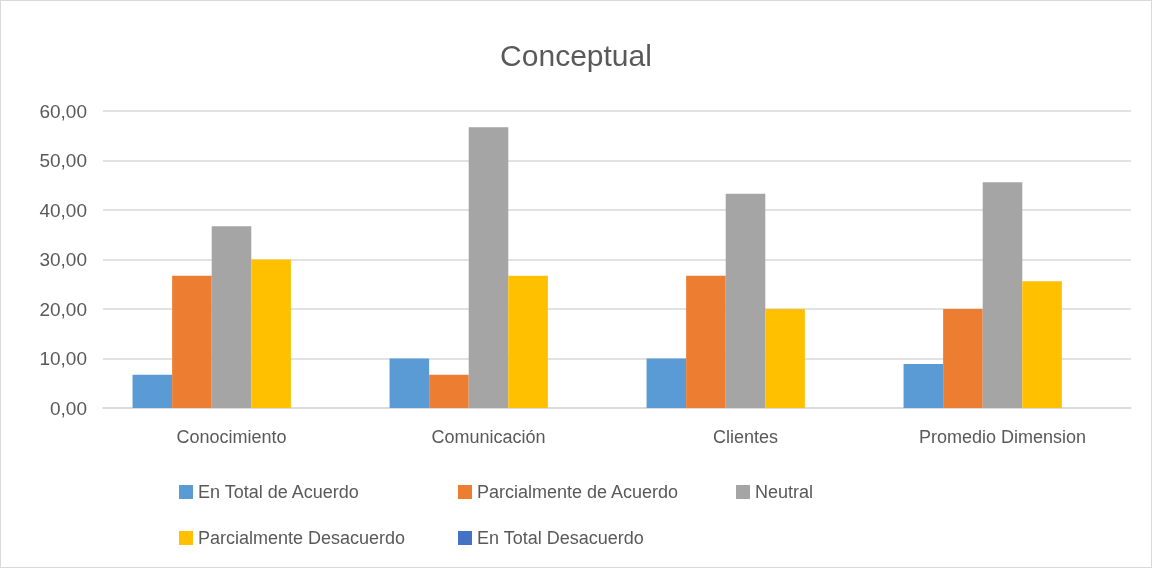  What do you see at coordinates (63, 358) in the screenshot?
I see `y-tick-label: 10,00` at bounding box center [63, 358].